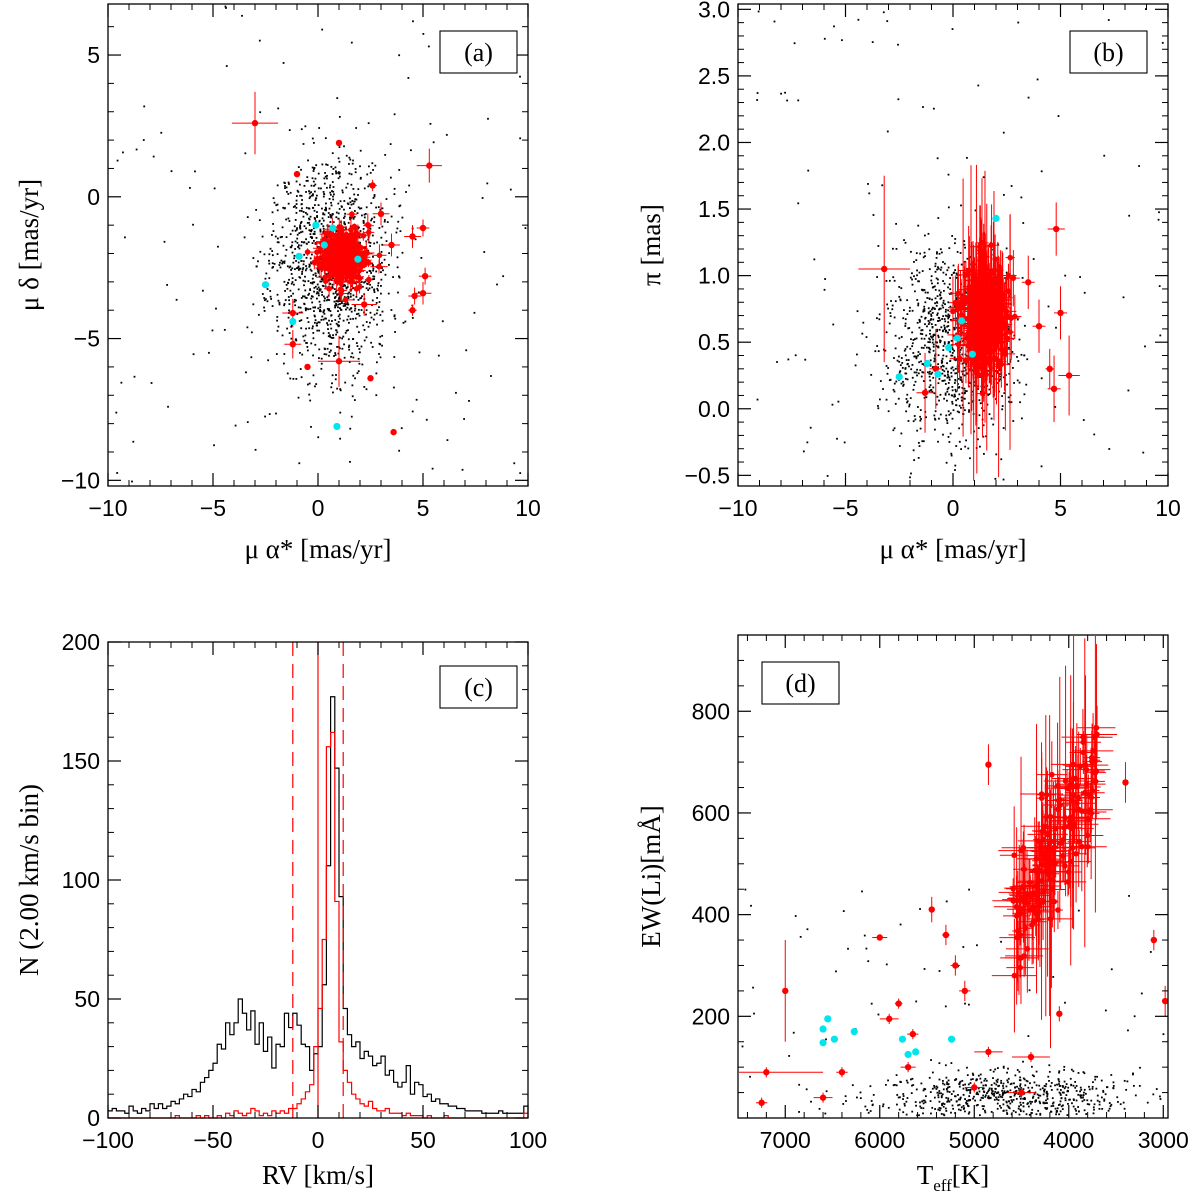  Describe the element at coordinates (108, 1140) in the screenshot. I see `x-tick-label: −100` at that location.